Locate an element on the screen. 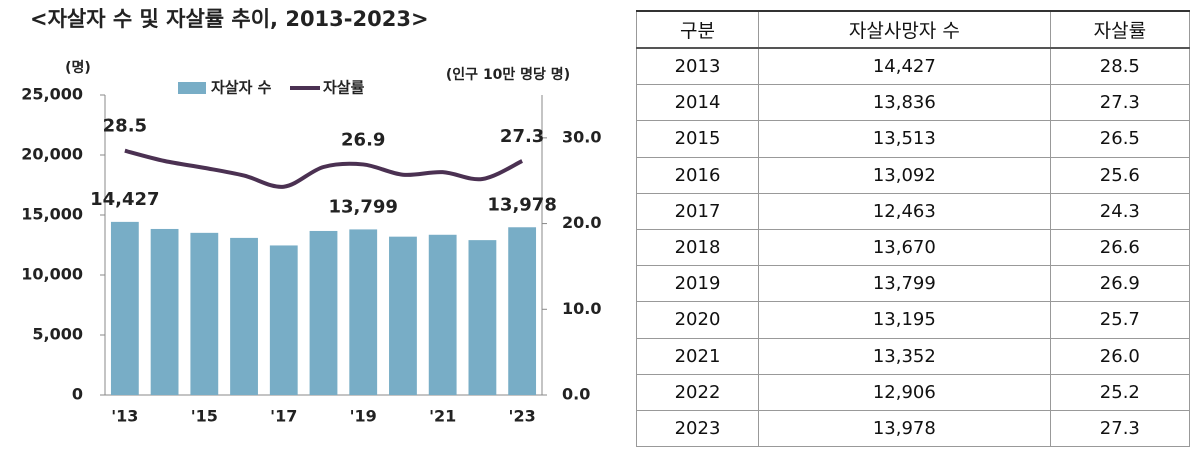  x-tick-label: '15 is located at coordinates (204, 416).